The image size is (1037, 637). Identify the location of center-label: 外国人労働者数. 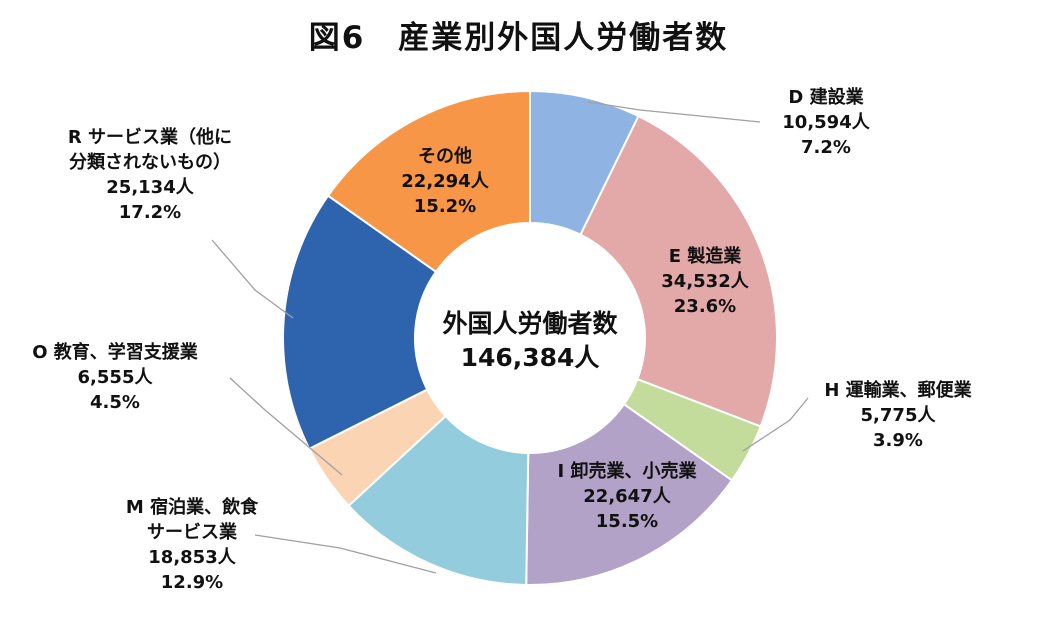
(530, 323).